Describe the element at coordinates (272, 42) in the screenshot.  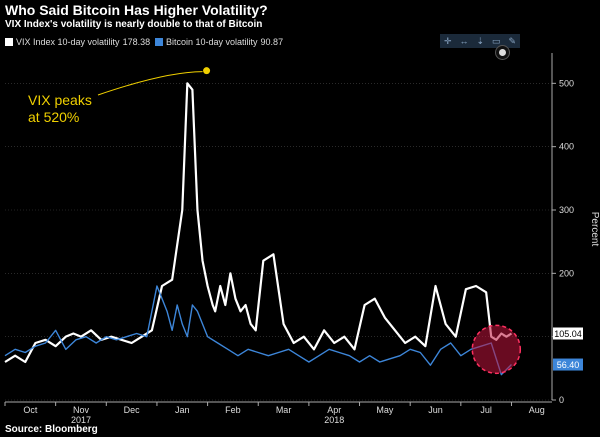
I see `legend-bitcoin-value: 90.87` at that location.